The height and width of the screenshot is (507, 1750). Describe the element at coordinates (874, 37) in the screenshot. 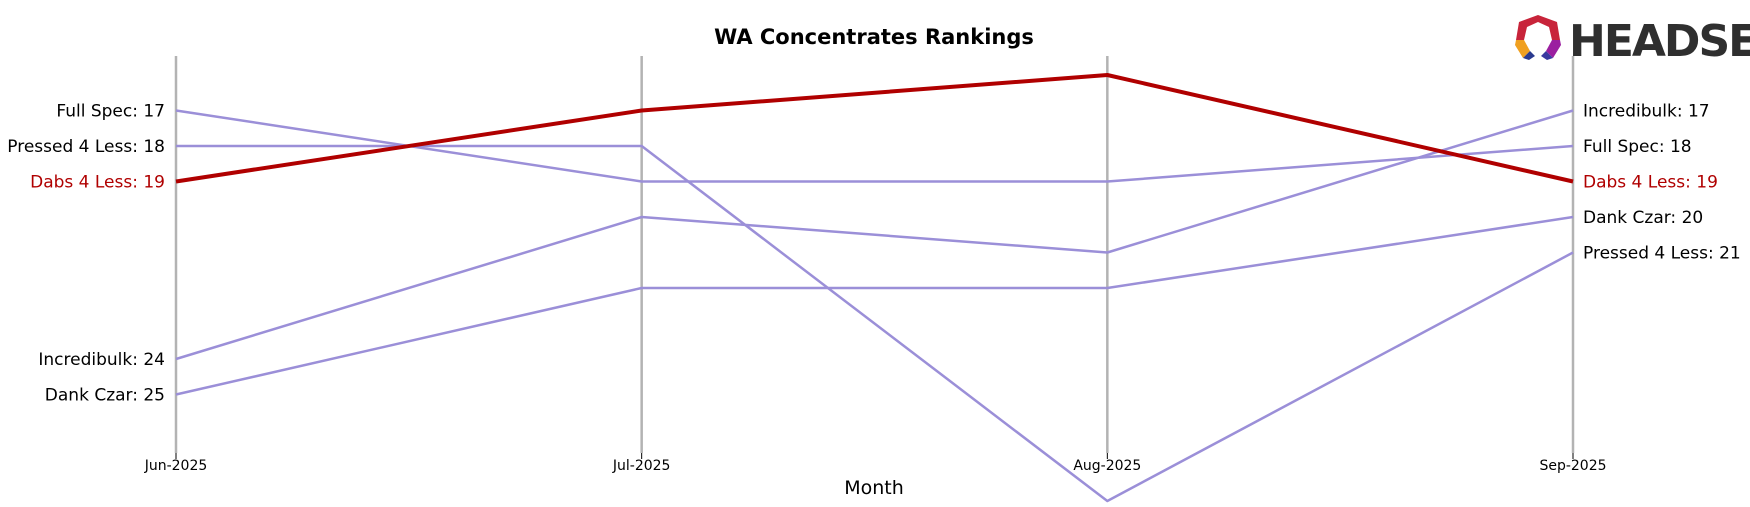

I see `chart-title: WA Concentrates Rankings` at that location.